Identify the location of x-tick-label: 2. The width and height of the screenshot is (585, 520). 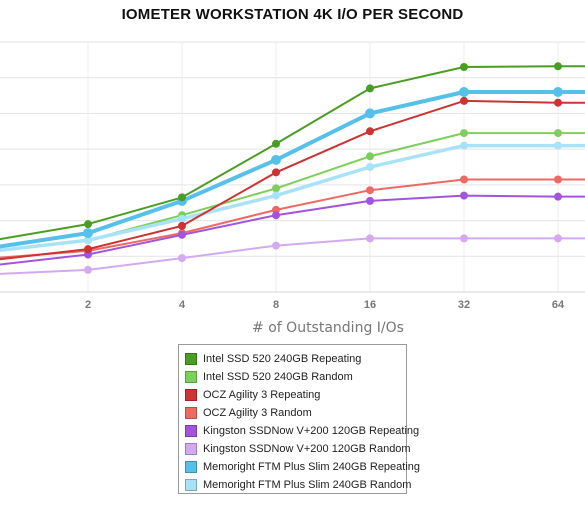
(88, 305).